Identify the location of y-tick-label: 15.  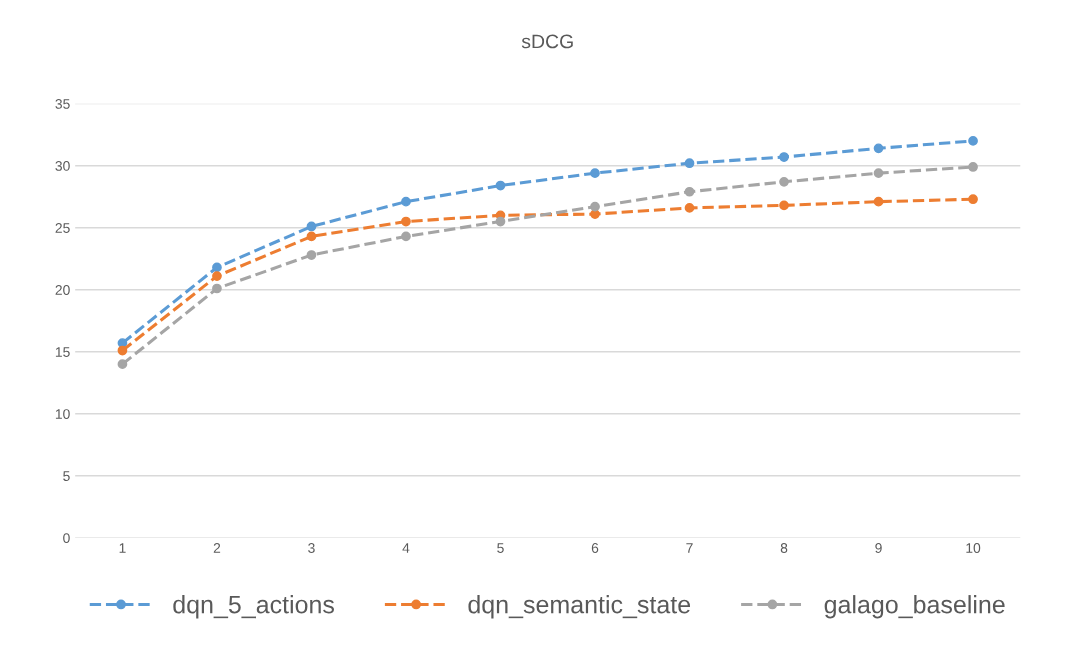
(62, 352).